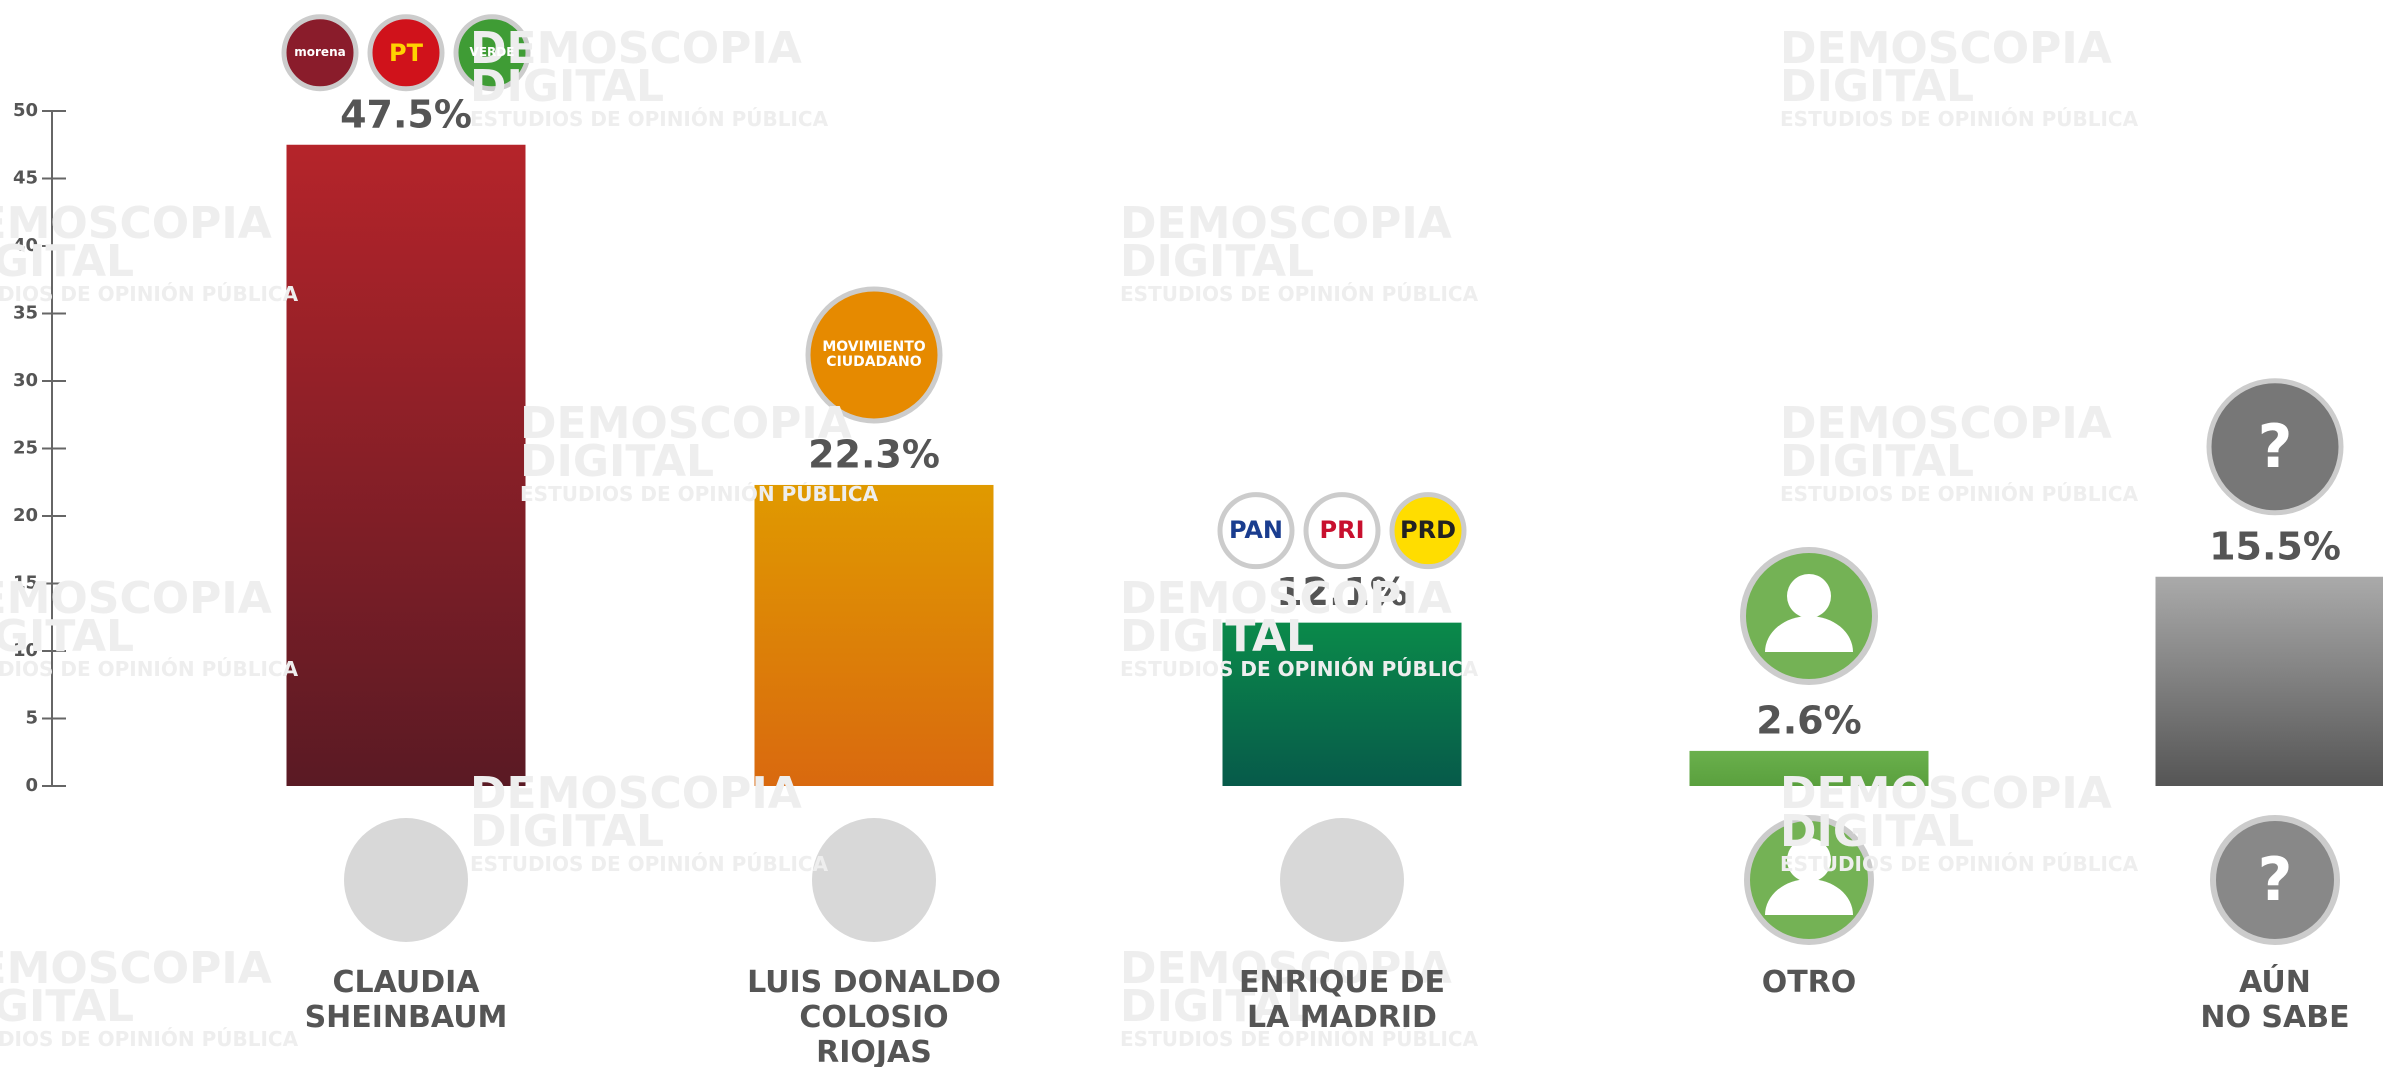 Image resolution: width=2383 pixels, height=1067 pixels. What do you see at coordinates (1809, 982) in the screenshot?
I see `x-tick-label: OTRO` at bounding box center [1809, 982].